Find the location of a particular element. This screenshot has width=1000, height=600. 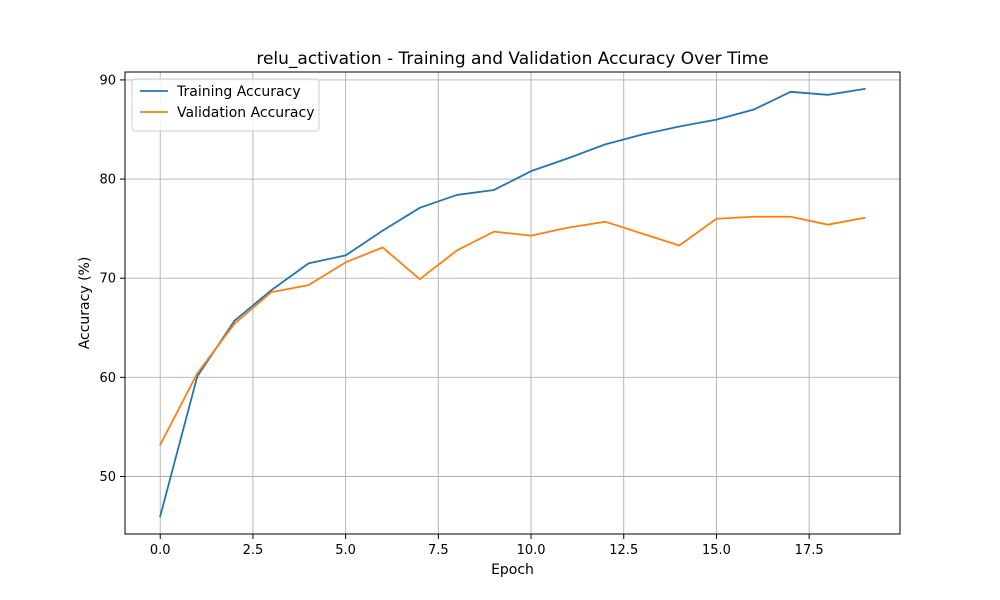

y-tick-label: 70 is located at coordinates (107, 279).